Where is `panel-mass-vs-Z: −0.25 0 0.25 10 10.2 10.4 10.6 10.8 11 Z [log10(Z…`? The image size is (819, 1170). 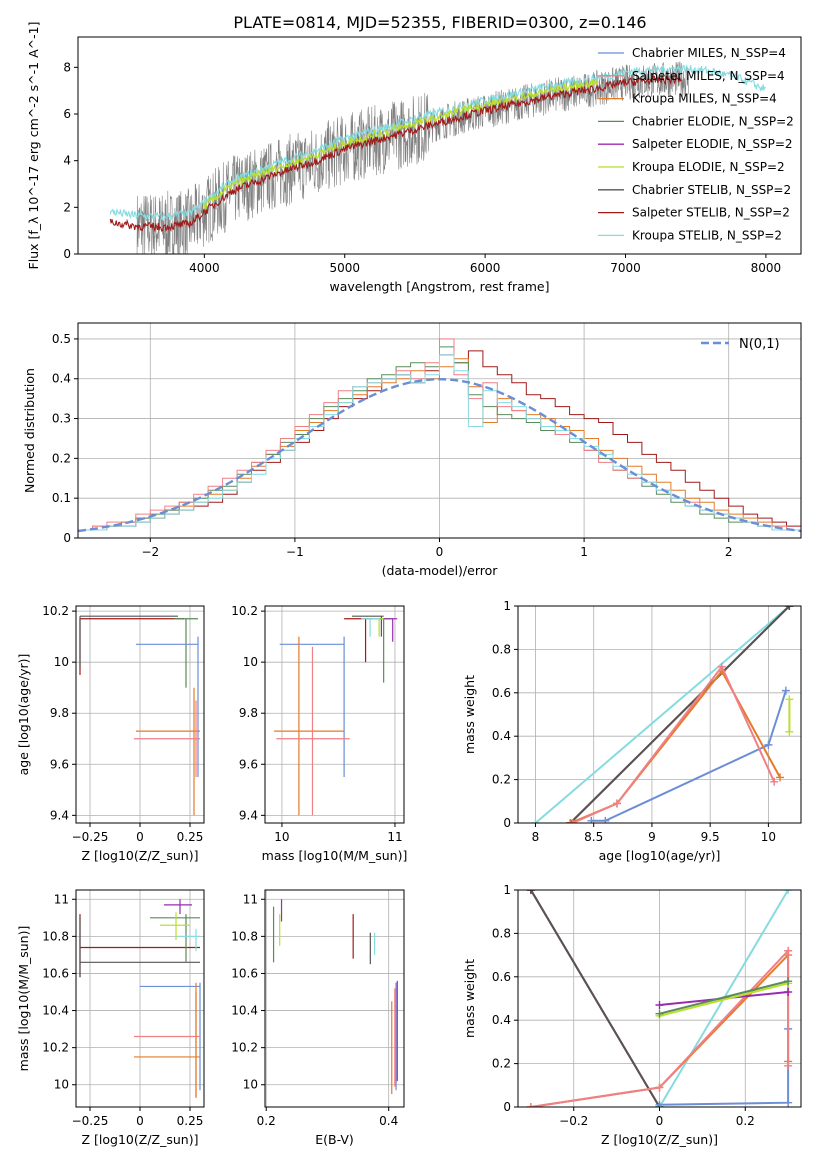 panel-mass-vs-Z: −0.25 0 0.25 10 10.2 10.4 10.6 10.8 11 Z [log10(Z… is located at coordinates (110, 1018).